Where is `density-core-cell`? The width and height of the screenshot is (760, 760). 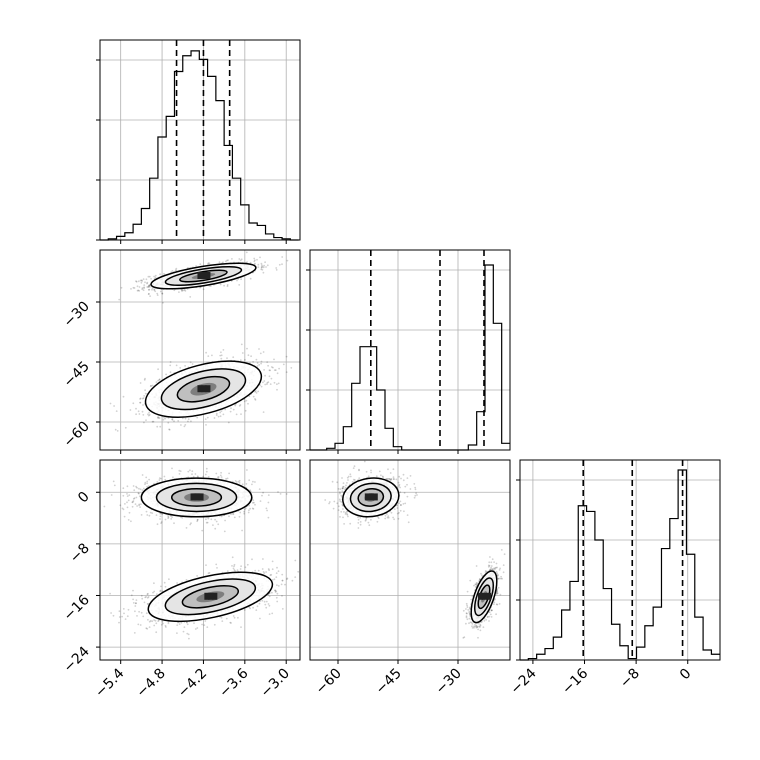
density-core-cell is located at coordinates (200, 389).